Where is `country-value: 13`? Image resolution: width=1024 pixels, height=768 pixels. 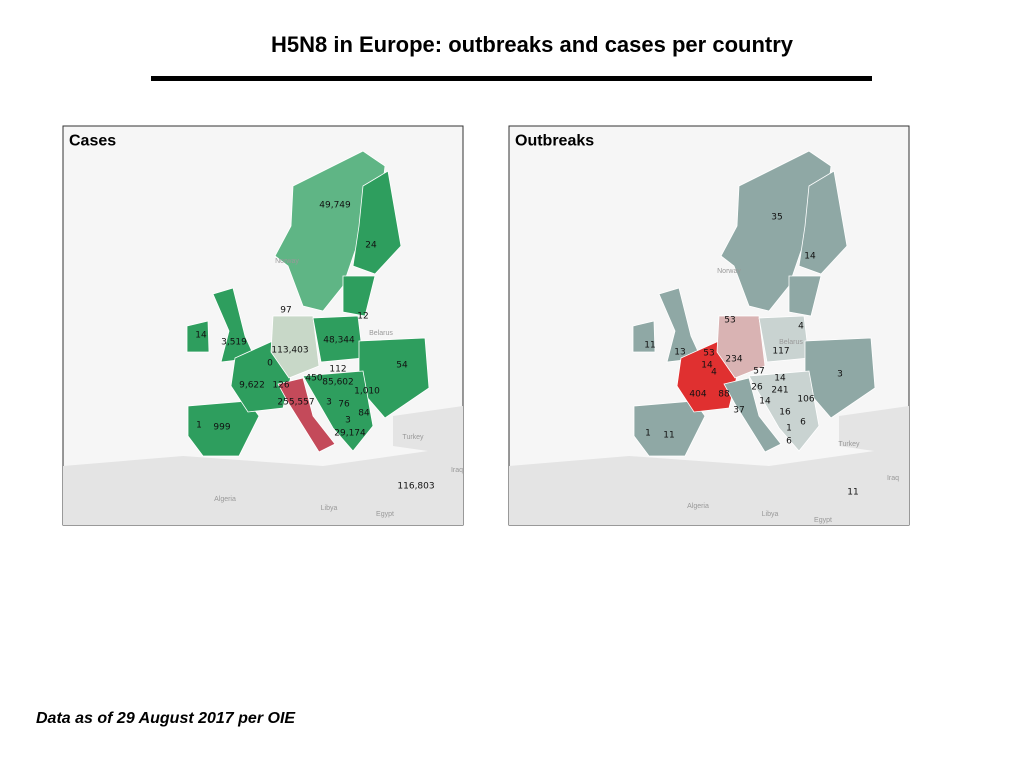 country-value: 13 is located at coordinates (679, 353).